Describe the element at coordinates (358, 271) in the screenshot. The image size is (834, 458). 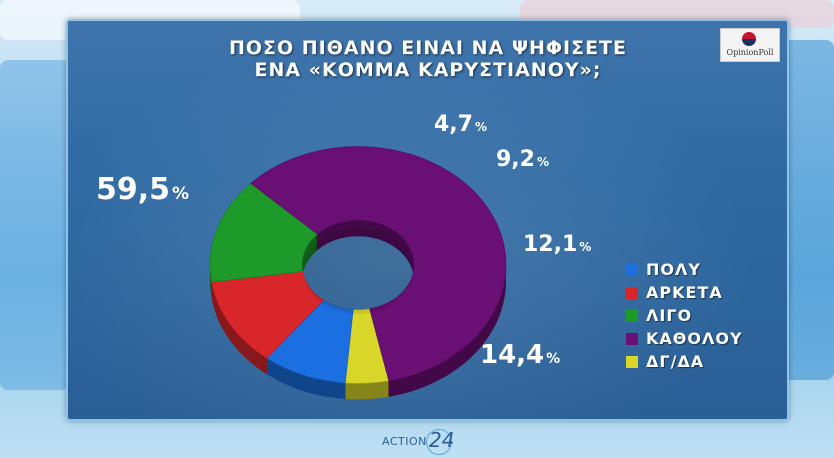
I see `donut-hole` at that location.